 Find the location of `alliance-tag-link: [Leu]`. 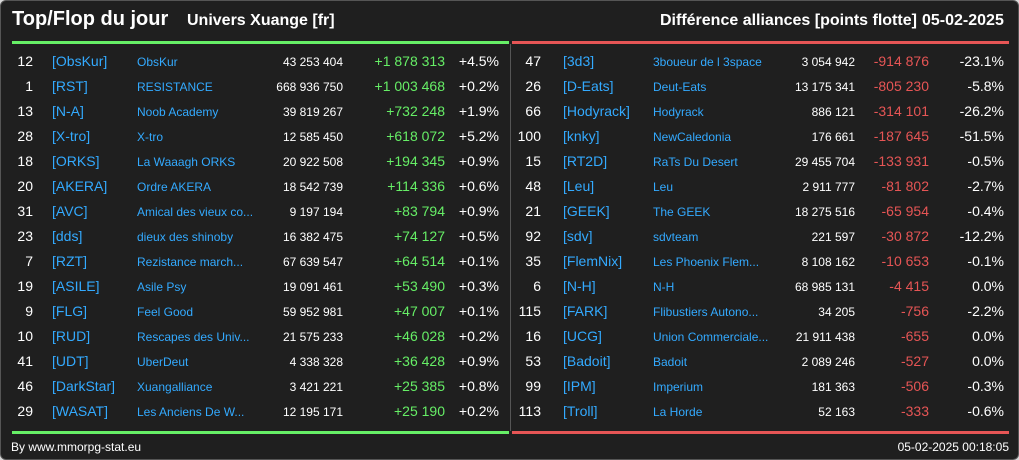

alliance-tag-link: [Leu] is located at coordinates (579, 186).